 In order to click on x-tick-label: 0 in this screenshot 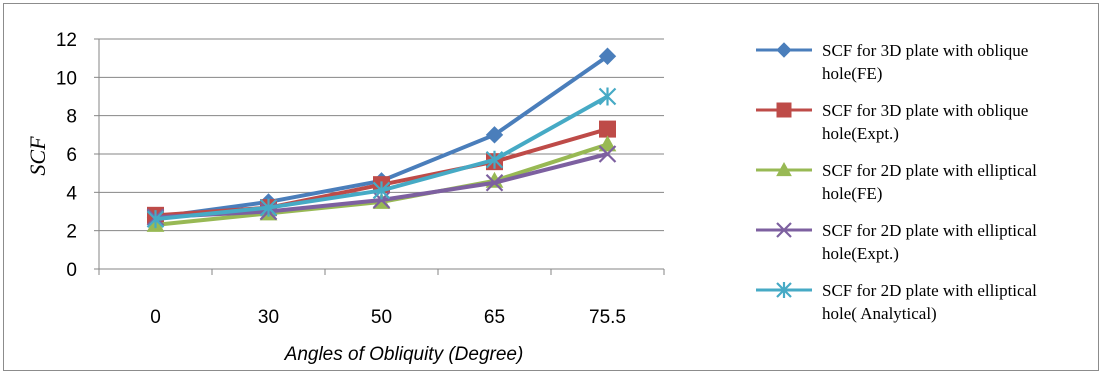, I will do `click(155, 317)`.